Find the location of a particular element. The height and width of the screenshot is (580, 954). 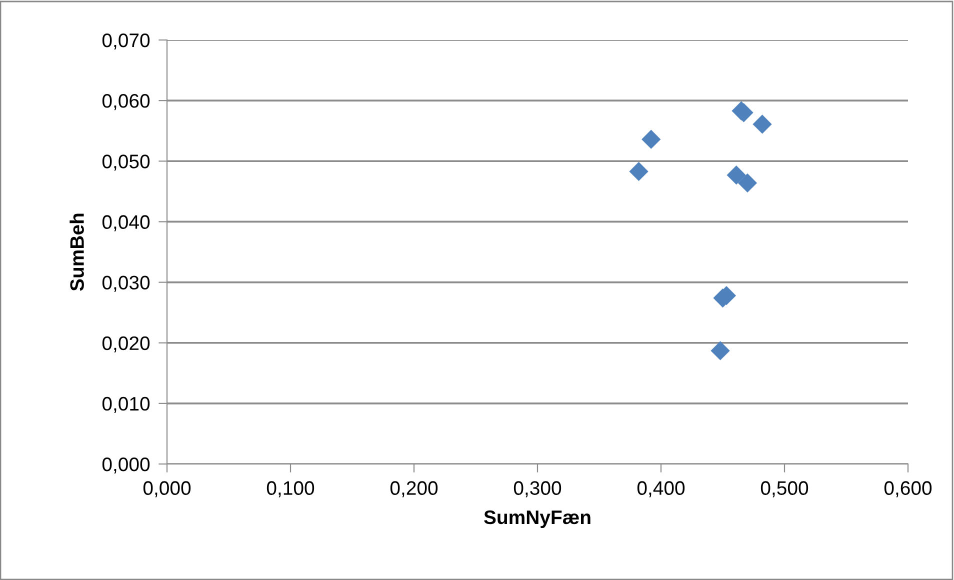

y-tick-label: 0,050 is located at coordinates (126, 162).